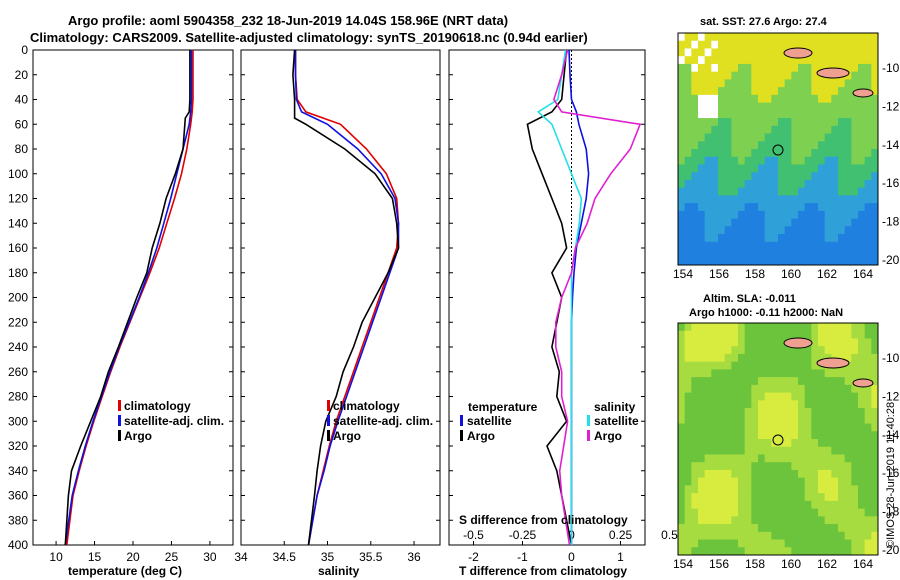 Image resolution: width=900 pixels, height=580 pixels. I want to click on legend-sal-title: salinity, so click(615, 407).